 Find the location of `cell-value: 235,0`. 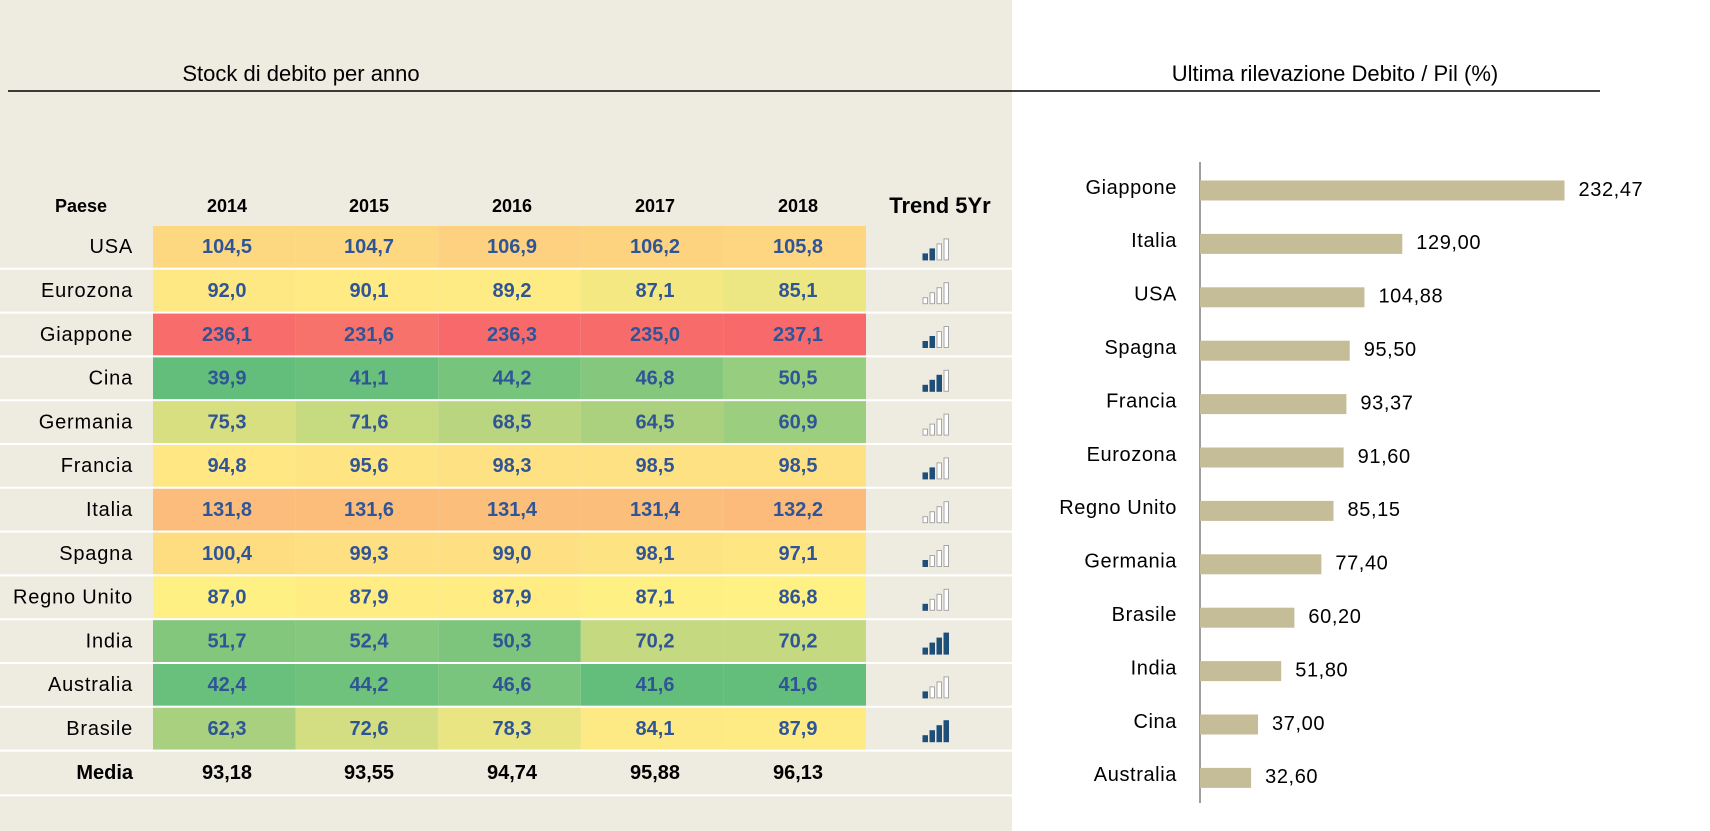

cell-value: 235,0 is located at coordinates (655, 335).